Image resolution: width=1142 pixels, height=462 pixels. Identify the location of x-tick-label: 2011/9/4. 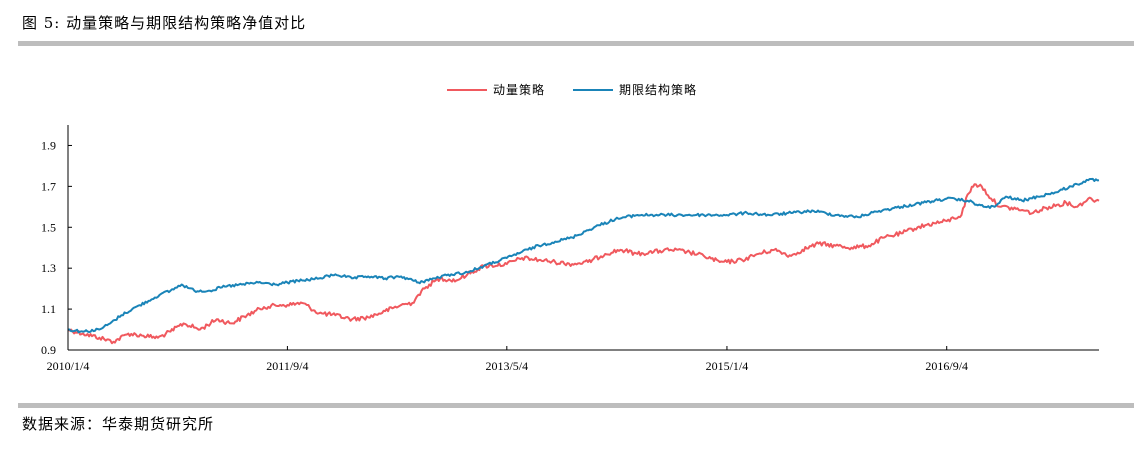
(287, 366).